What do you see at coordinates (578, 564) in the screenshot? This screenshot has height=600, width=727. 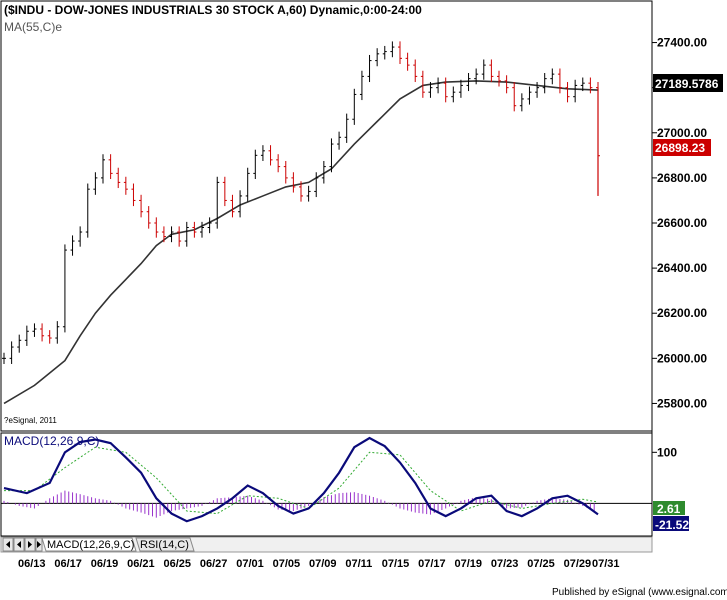 I see `date-tick-label: 07/29` at bounding box center [578, 564].